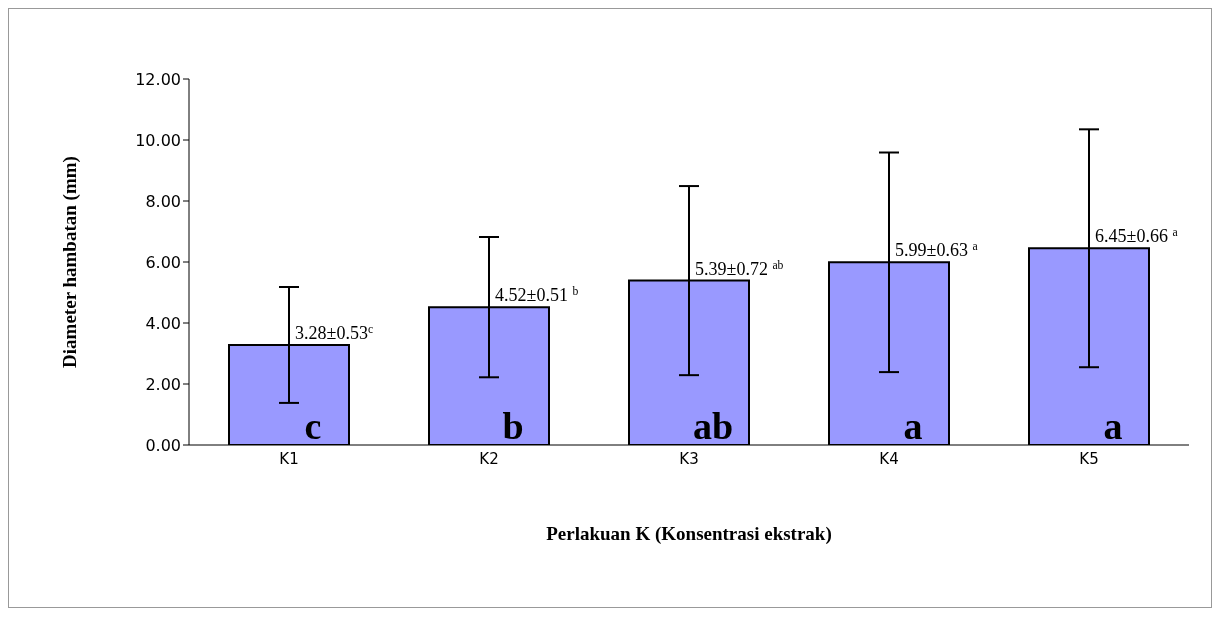 This screenshot has height=618, width=1222. Describe the element at coordinates (289, 458) in the screenshot. I see `x-tick-label: K1` at that location.